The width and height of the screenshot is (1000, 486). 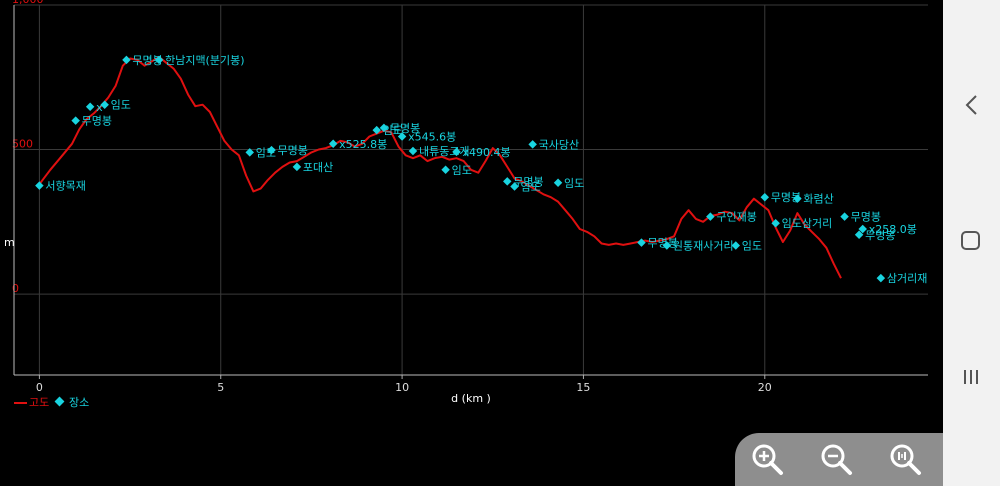 I want to click on x-tick-label: 0, so click(x=39, y=387).